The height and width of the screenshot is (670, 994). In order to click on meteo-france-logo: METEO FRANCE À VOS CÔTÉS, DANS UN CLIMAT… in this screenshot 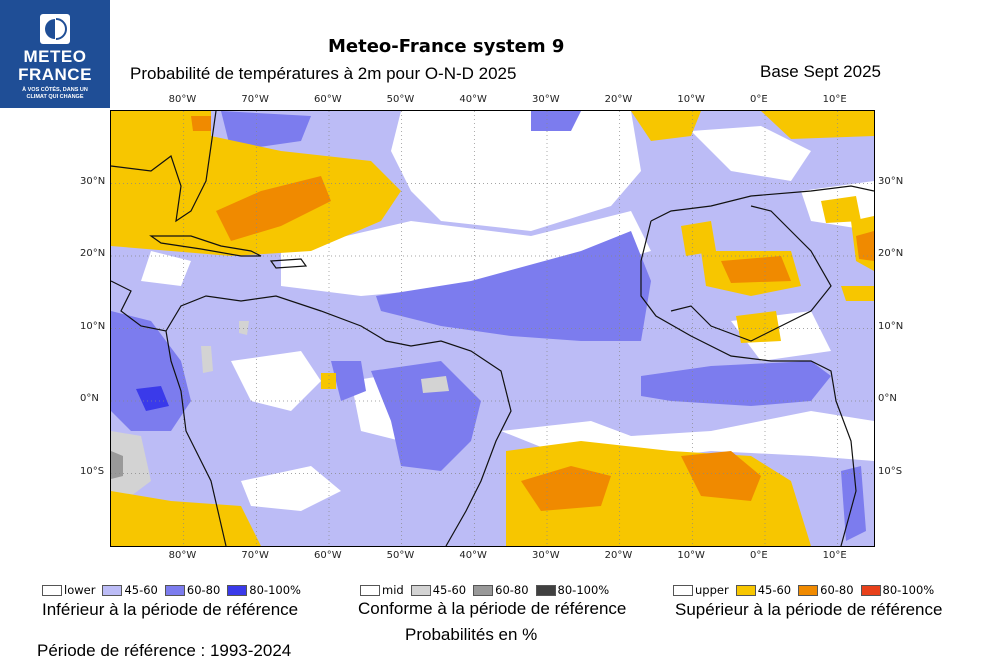, I will do `click(55, 54)`.